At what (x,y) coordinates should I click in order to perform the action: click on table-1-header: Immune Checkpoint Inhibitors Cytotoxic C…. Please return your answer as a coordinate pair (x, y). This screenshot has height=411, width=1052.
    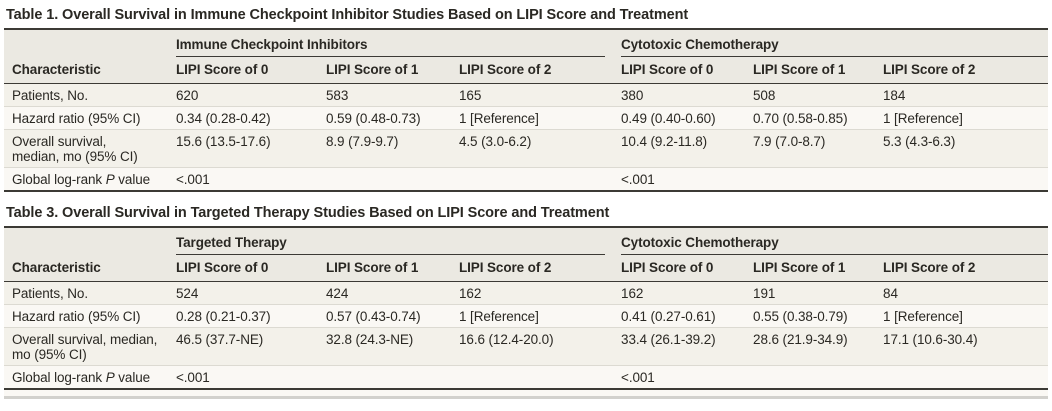
    Looking at the image, I should click on (526, 57).